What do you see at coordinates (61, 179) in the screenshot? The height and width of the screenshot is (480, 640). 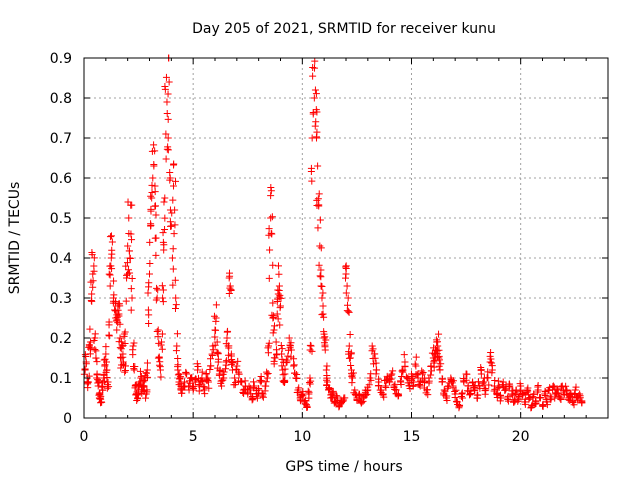 I see `y-tick-label: 0.6` at bounding box center [61, 179].